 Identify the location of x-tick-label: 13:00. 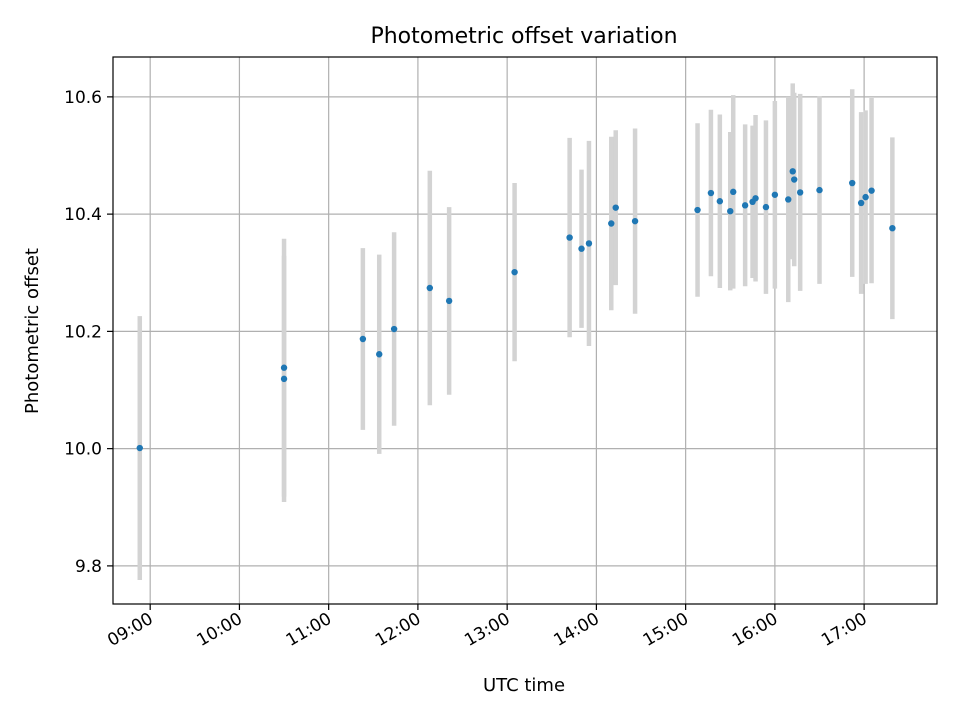
(487, 630).